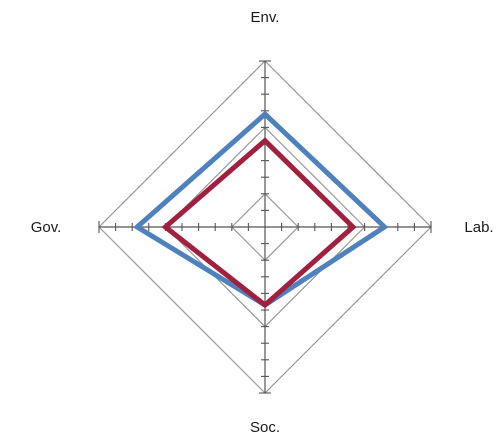  I want to click on axis-label-env: Env., so click(265, 17).